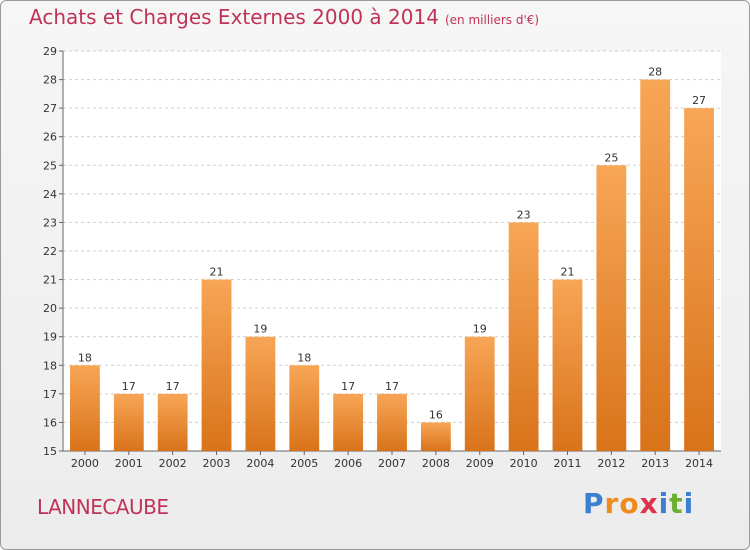  I want to click on x-tick-label: 2009, so click(480, 463).